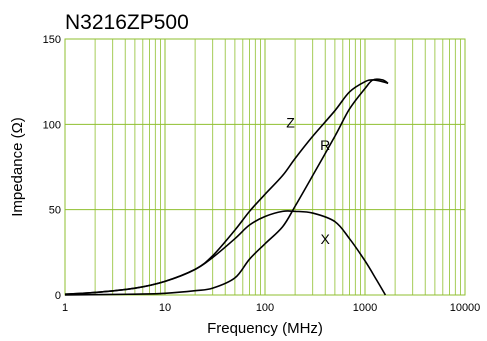 Image resolution: width=487 pixels, height=341 pixels. Describe the element at coordinates (52, 40) in the screenshot. I see `y-tick-label: 150` at that location.